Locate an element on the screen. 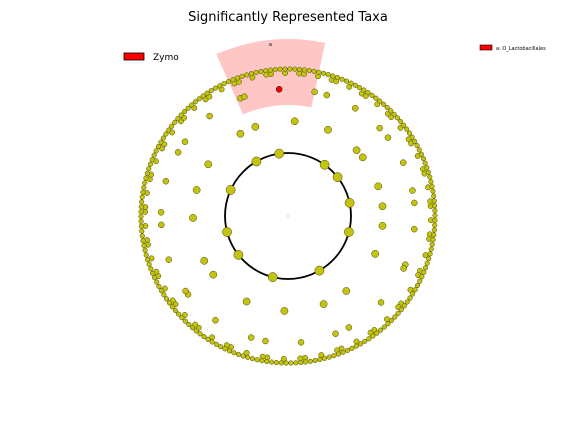 The image size is (576, 432). legend: Zymo is located at coordinates (151, 57).